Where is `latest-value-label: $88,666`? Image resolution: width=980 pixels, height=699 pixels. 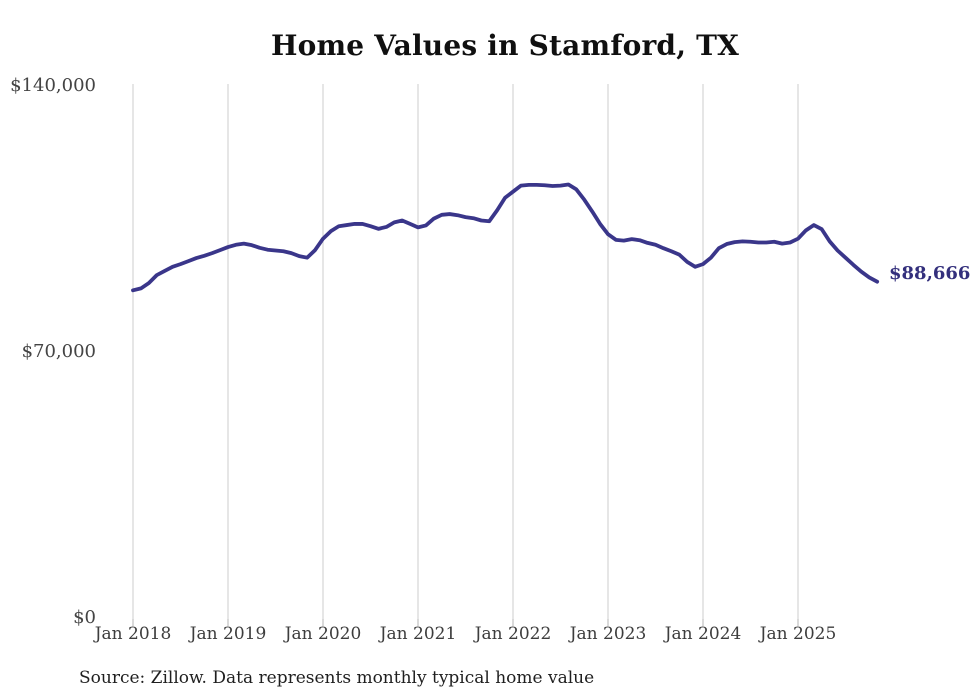 latest-value-label: $88,666 is located at coordinates (930, 273).